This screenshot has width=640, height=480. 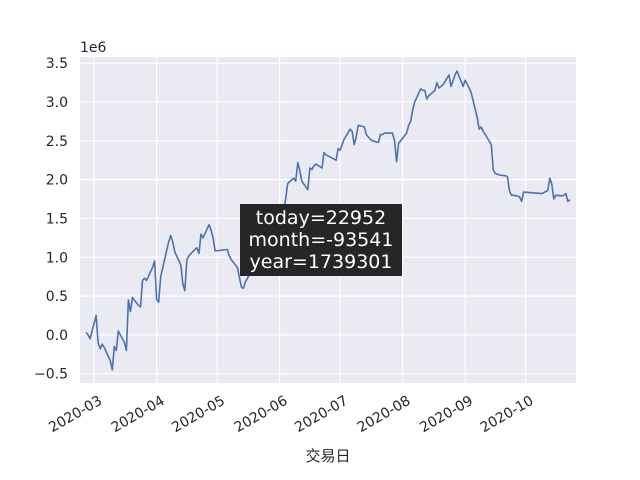 I want to click on x-axis-label: 交易日, so click(x=327, y=456).